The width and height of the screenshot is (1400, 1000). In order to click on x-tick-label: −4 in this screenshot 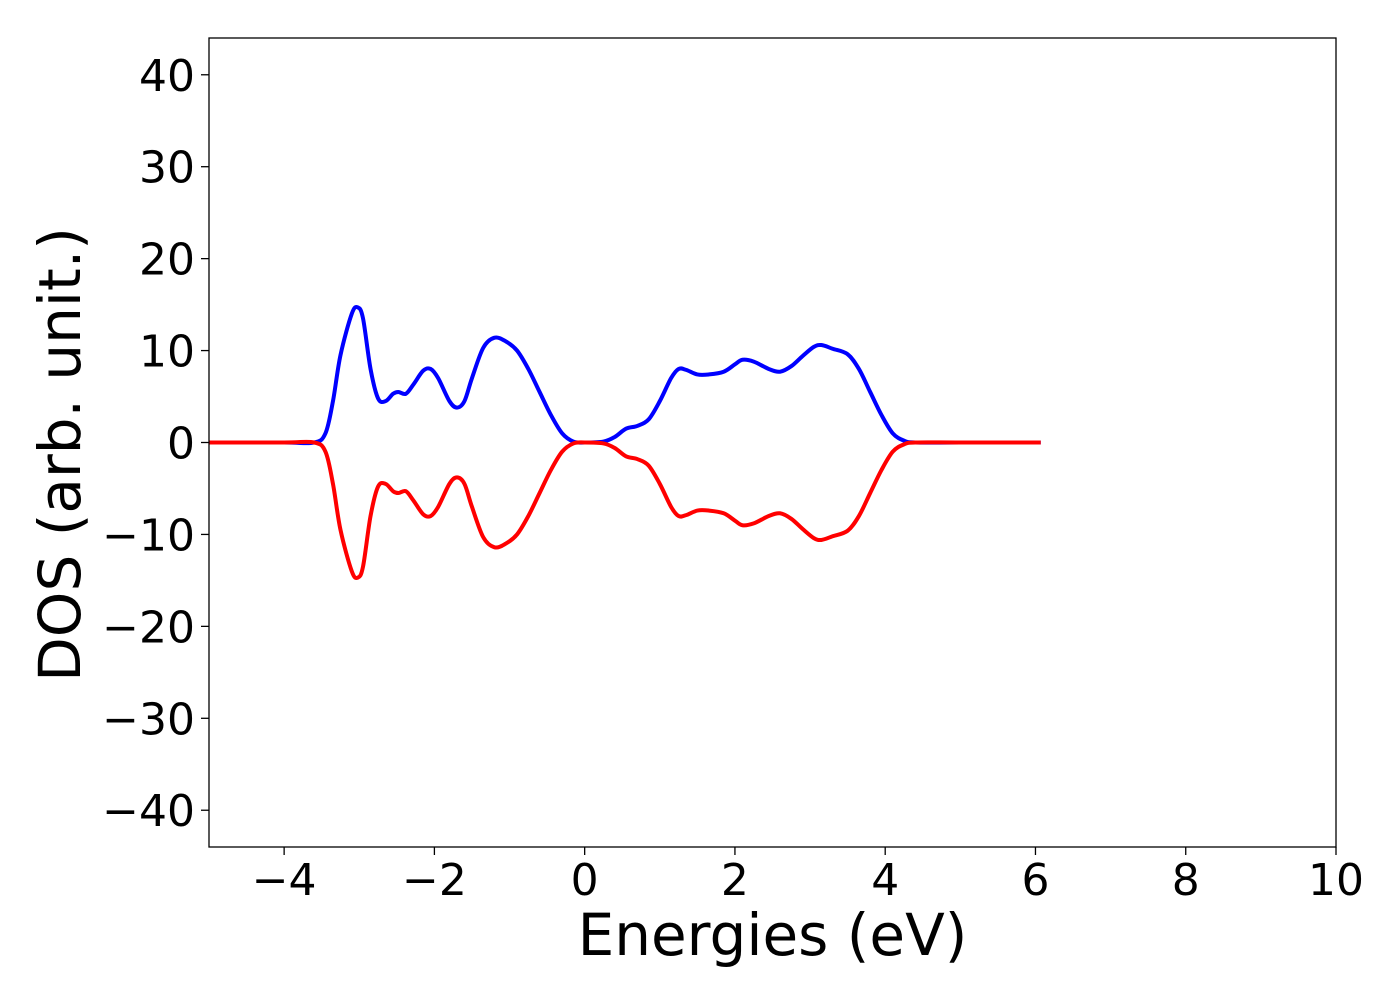, I will do `click(284, 880)`.